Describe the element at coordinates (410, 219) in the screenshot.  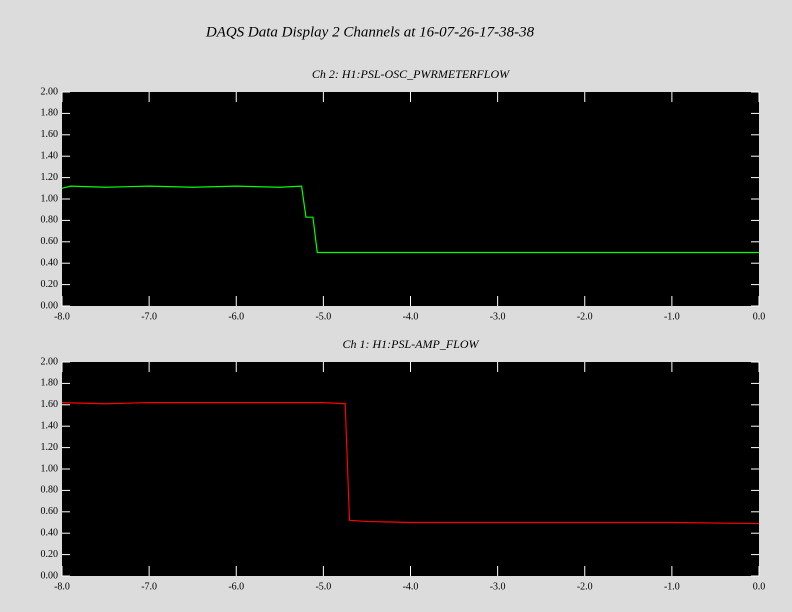
I see `data-line` at that location.